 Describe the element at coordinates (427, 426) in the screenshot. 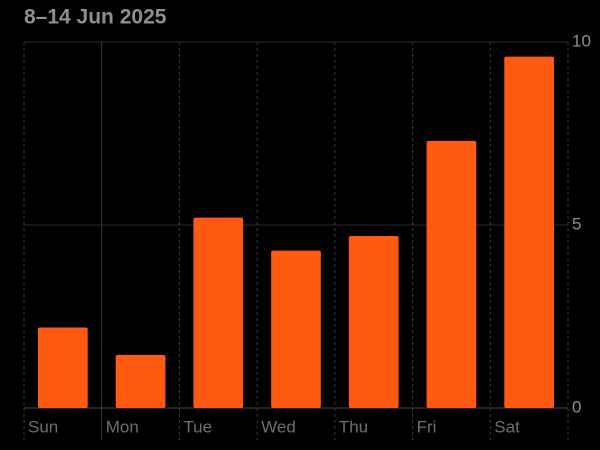

I see `x-tick-label: Fri` at that location.